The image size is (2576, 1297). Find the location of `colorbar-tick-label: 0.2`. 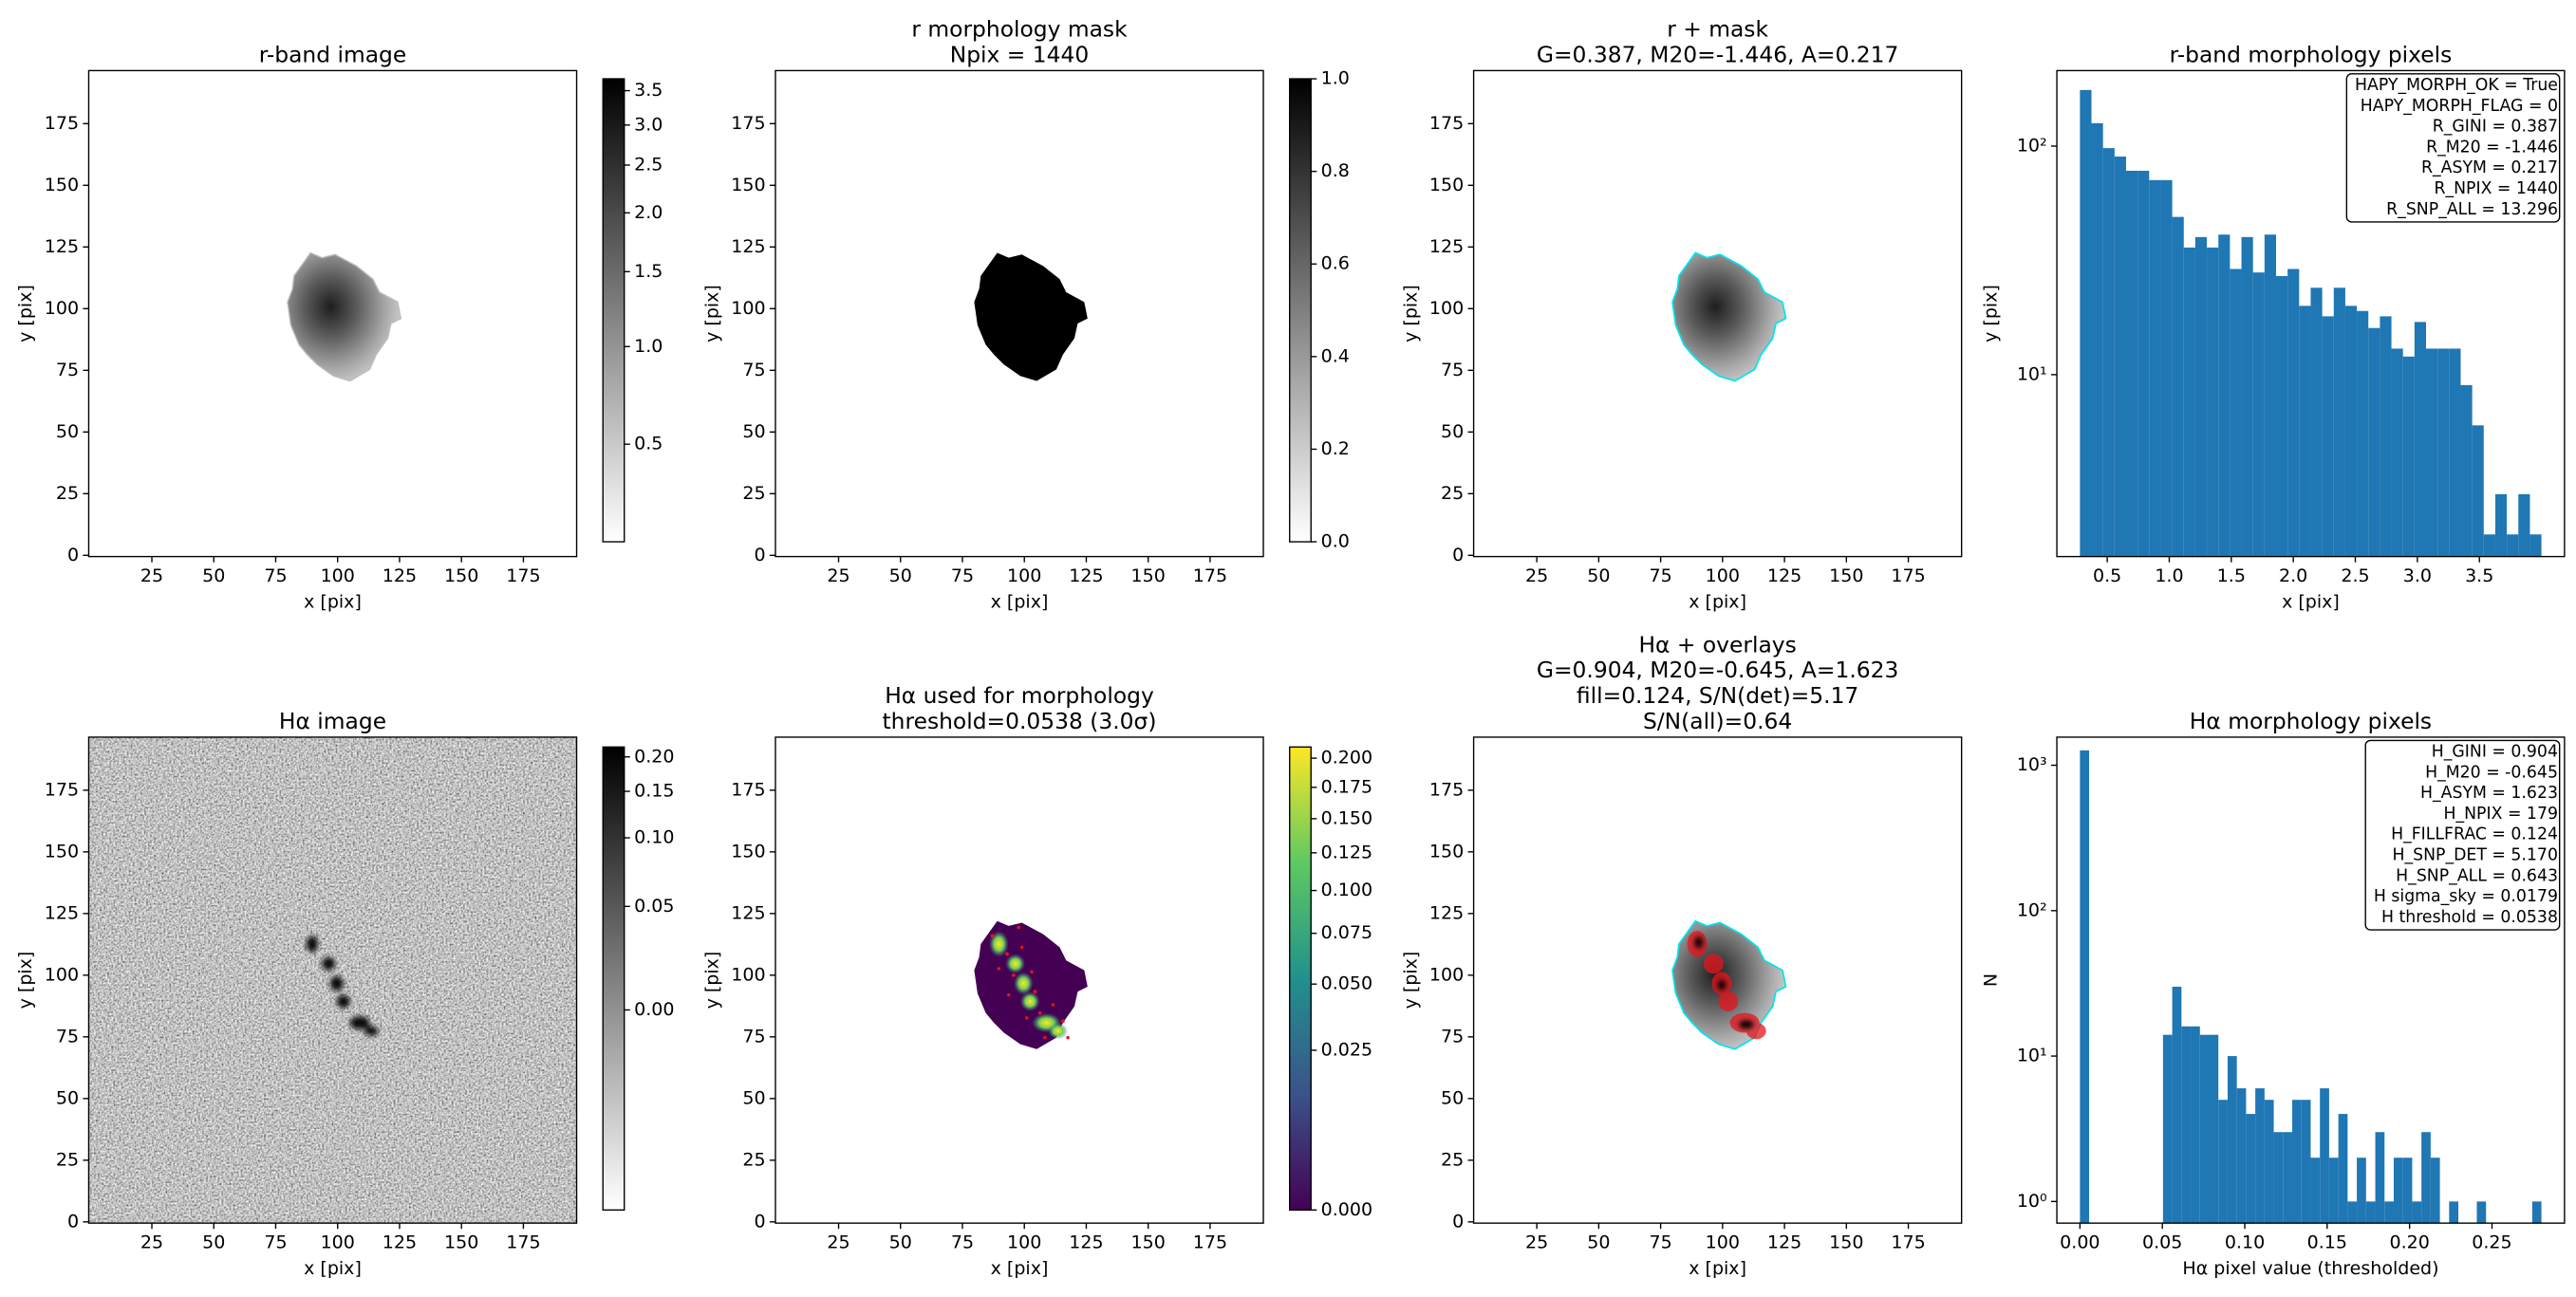

colorbar-tick-label: 0.2 is located at coordinates (1335, 448).